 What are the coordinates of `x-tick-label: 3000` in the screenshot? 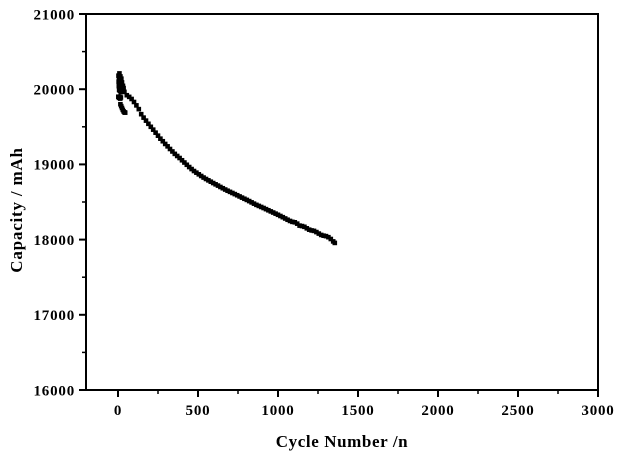 It's located at (597, 411).